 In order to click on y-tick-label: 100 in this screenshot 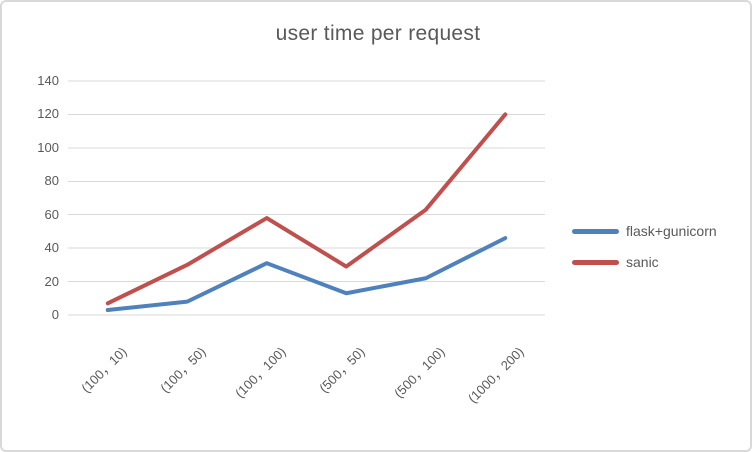, I will do `click(48, 147)`.